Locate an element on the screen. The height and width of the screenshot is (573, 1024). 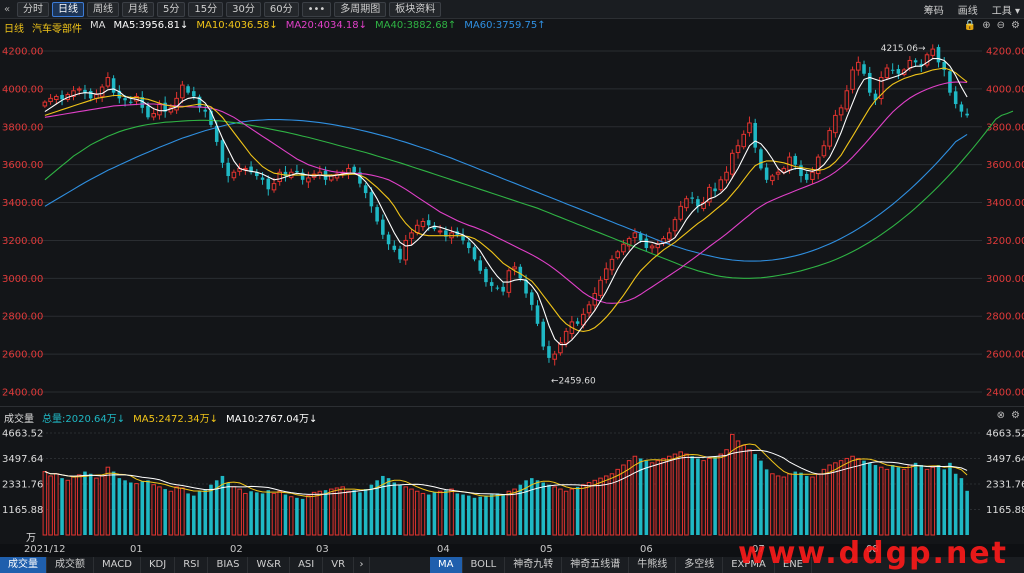
period-60min-button: 60分 is located at coordinates (281, 9).